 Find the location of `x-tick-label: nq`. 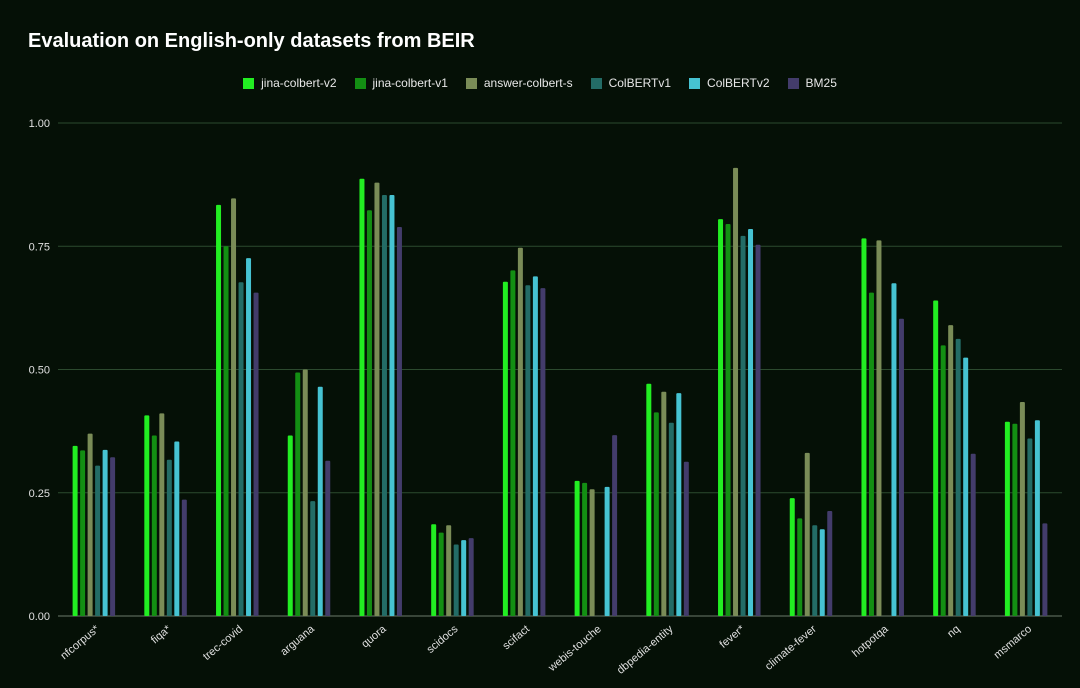

x-tick-label: nq is located at coordinates (953, 631).